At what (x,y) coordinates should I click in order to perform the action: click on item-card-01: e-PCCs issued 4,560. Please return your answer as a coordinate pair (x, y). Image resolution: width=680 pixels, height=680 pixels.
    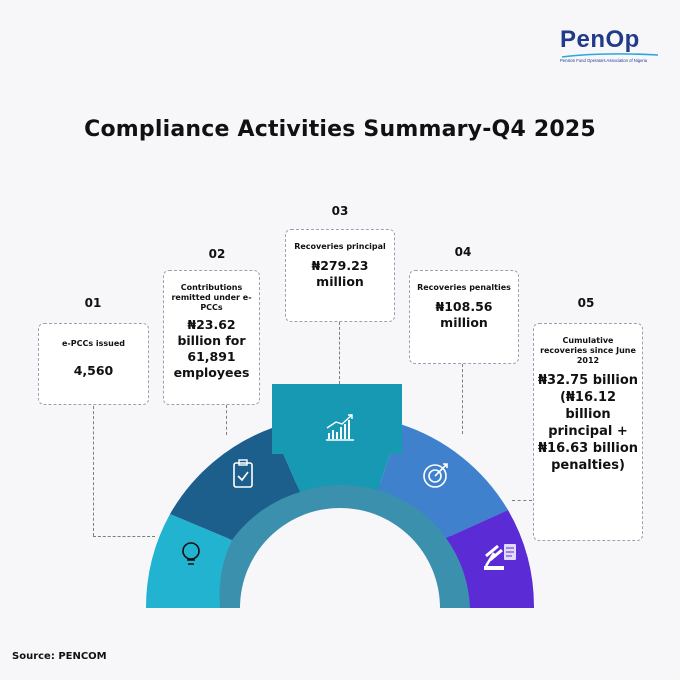
    Looking at the image, I should click on (93, 364).